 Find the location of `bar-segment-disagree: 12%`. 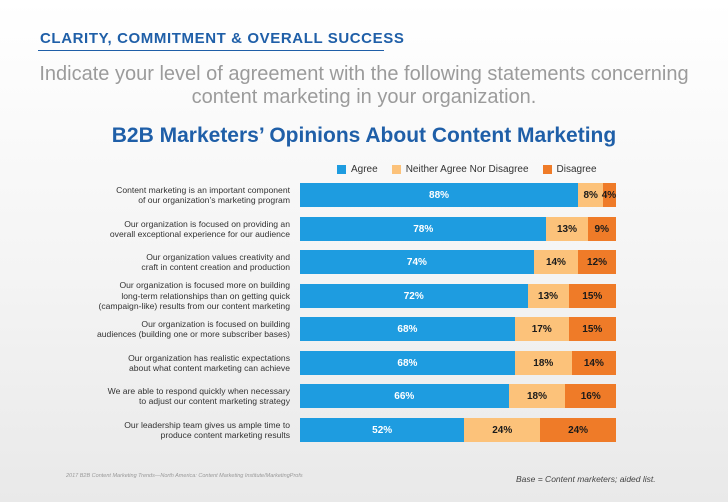

bar-segment-disagree: 12% is located at coordinates (597, 262).